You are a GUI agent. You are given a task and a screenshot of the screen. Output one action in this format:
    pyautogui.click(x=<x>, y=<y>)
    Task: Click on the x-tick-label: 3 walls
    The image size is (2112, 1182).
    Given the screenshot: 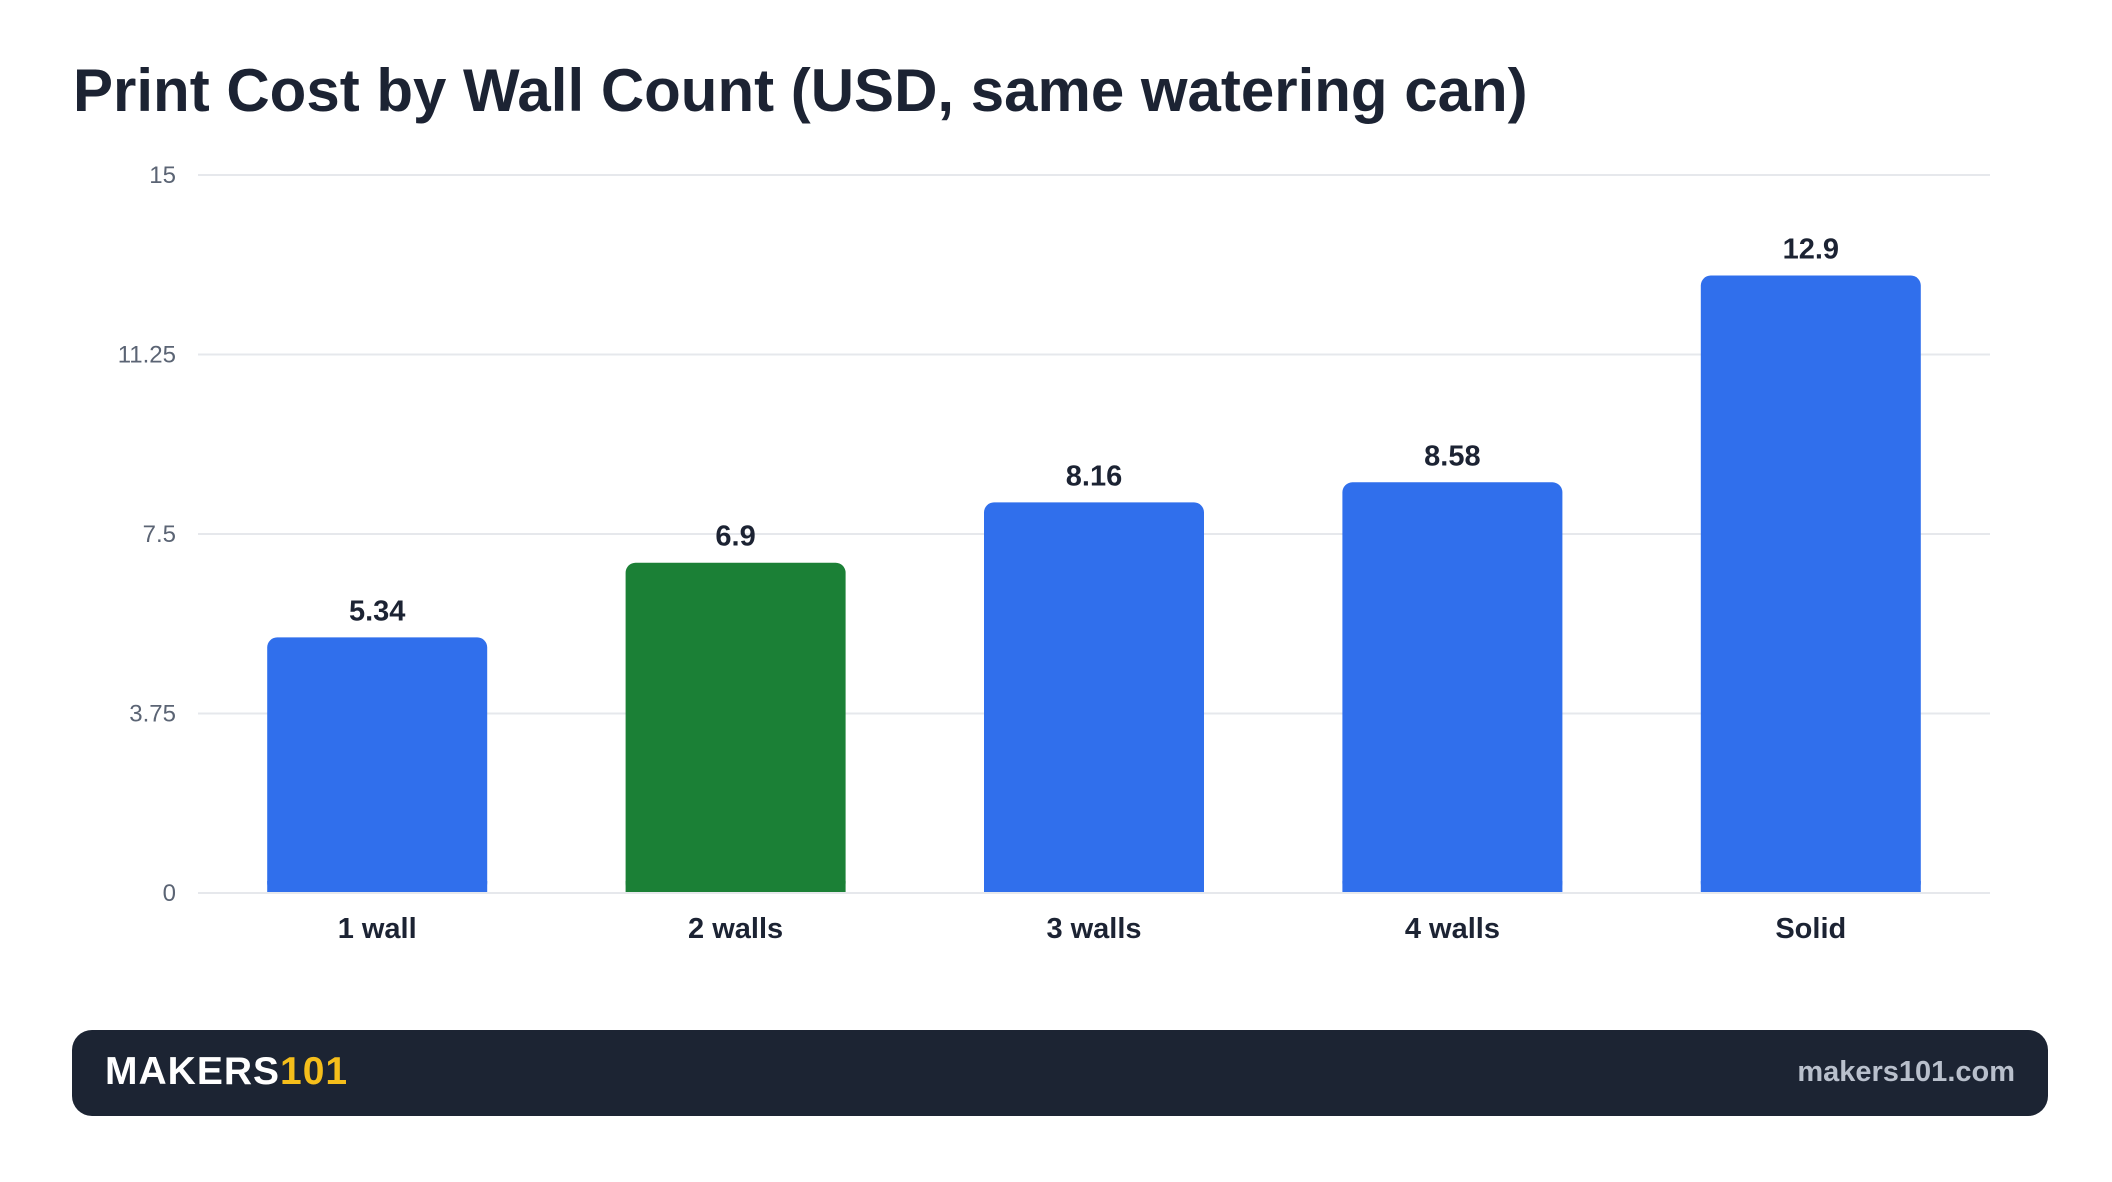 What is the action you would take?
    pyautogui.click(x=1093, y=929)
    